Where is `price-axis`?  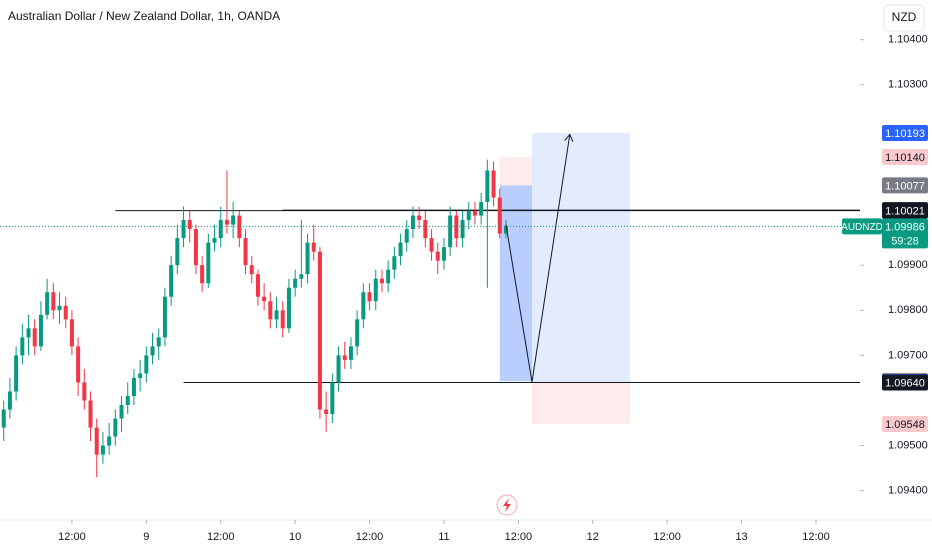
price-axis is located at coordinates (896, 260).